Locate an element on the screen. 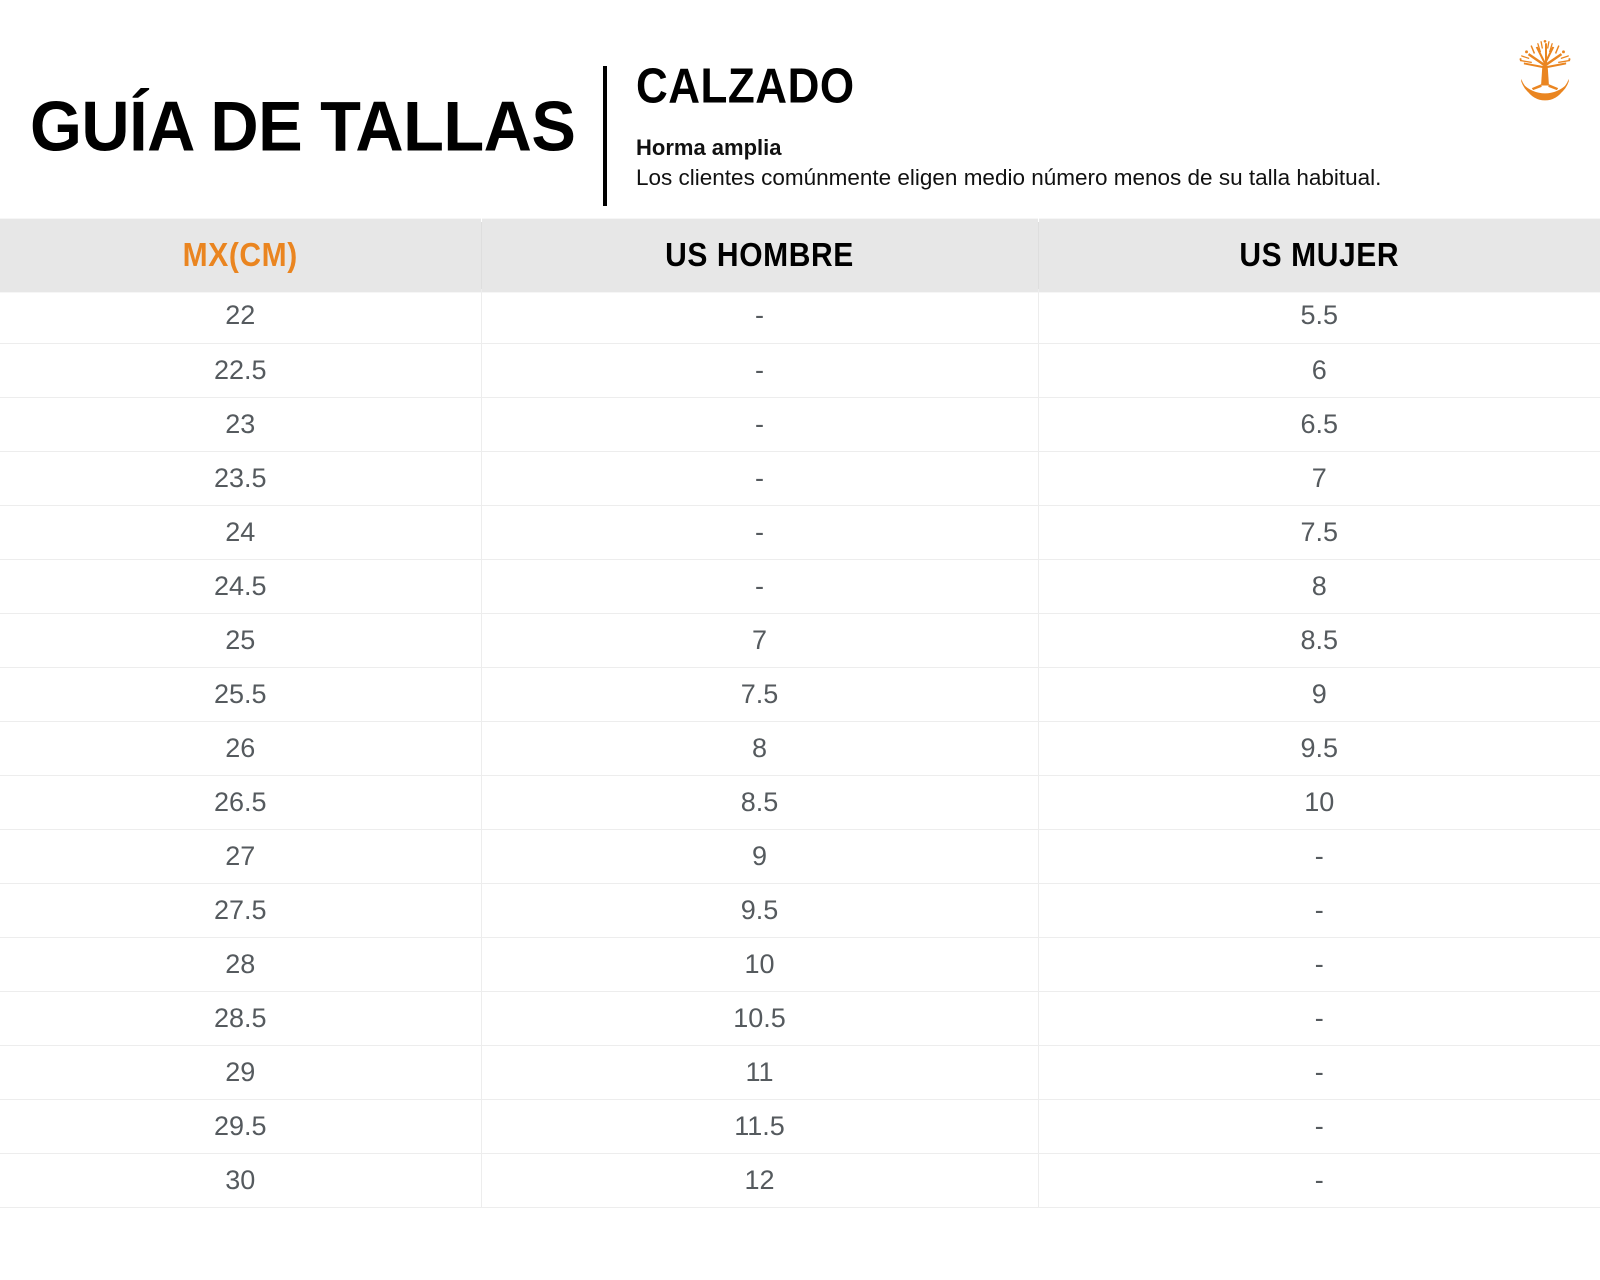  cell-us-hombre: 12 is located at coordinates (760, 1180).